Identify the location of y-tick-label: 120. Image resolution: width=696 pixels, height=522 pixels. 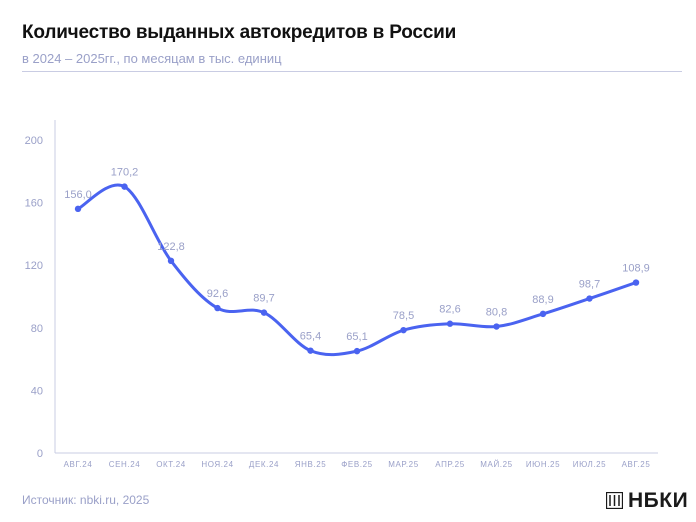
(34, 266).